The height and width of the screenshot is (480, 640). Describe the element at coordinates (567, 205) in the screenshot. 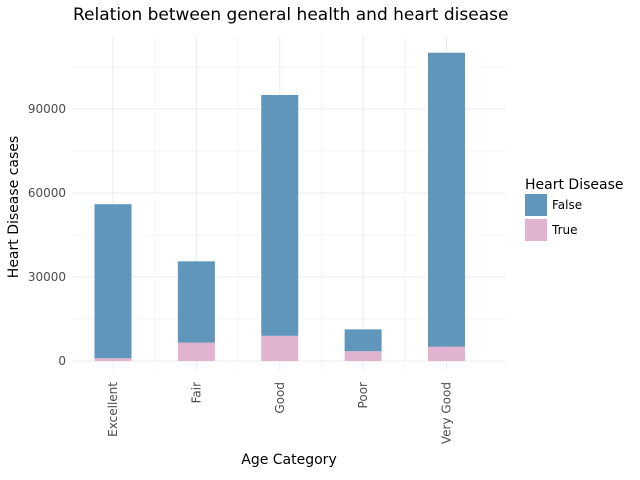

I see `legend-label-false: False` at that location.